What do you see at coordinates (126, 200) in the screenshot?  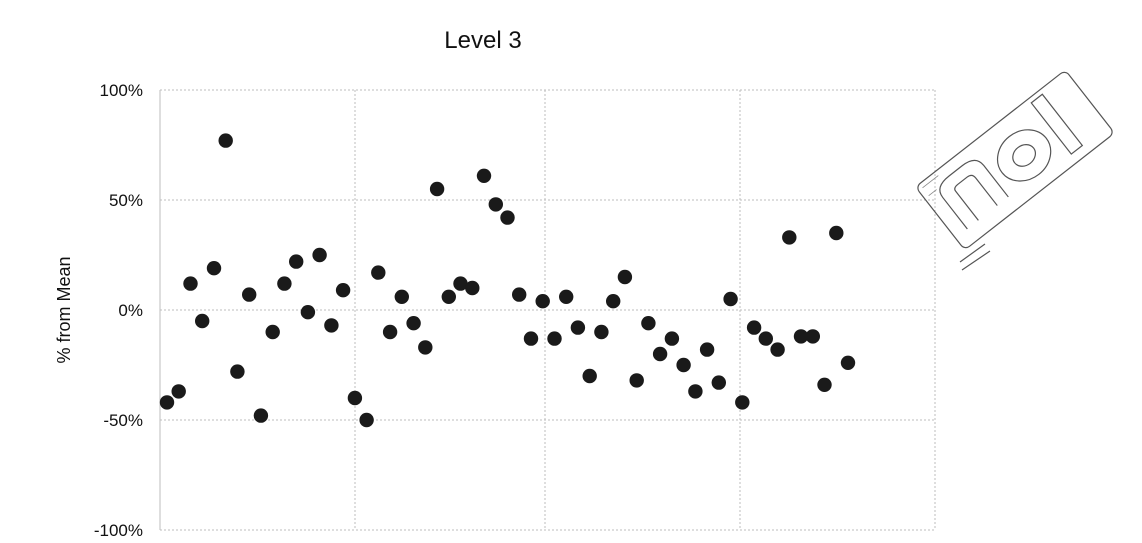 I see `y-tick-label: 50%` at bounding box center [126, 200].